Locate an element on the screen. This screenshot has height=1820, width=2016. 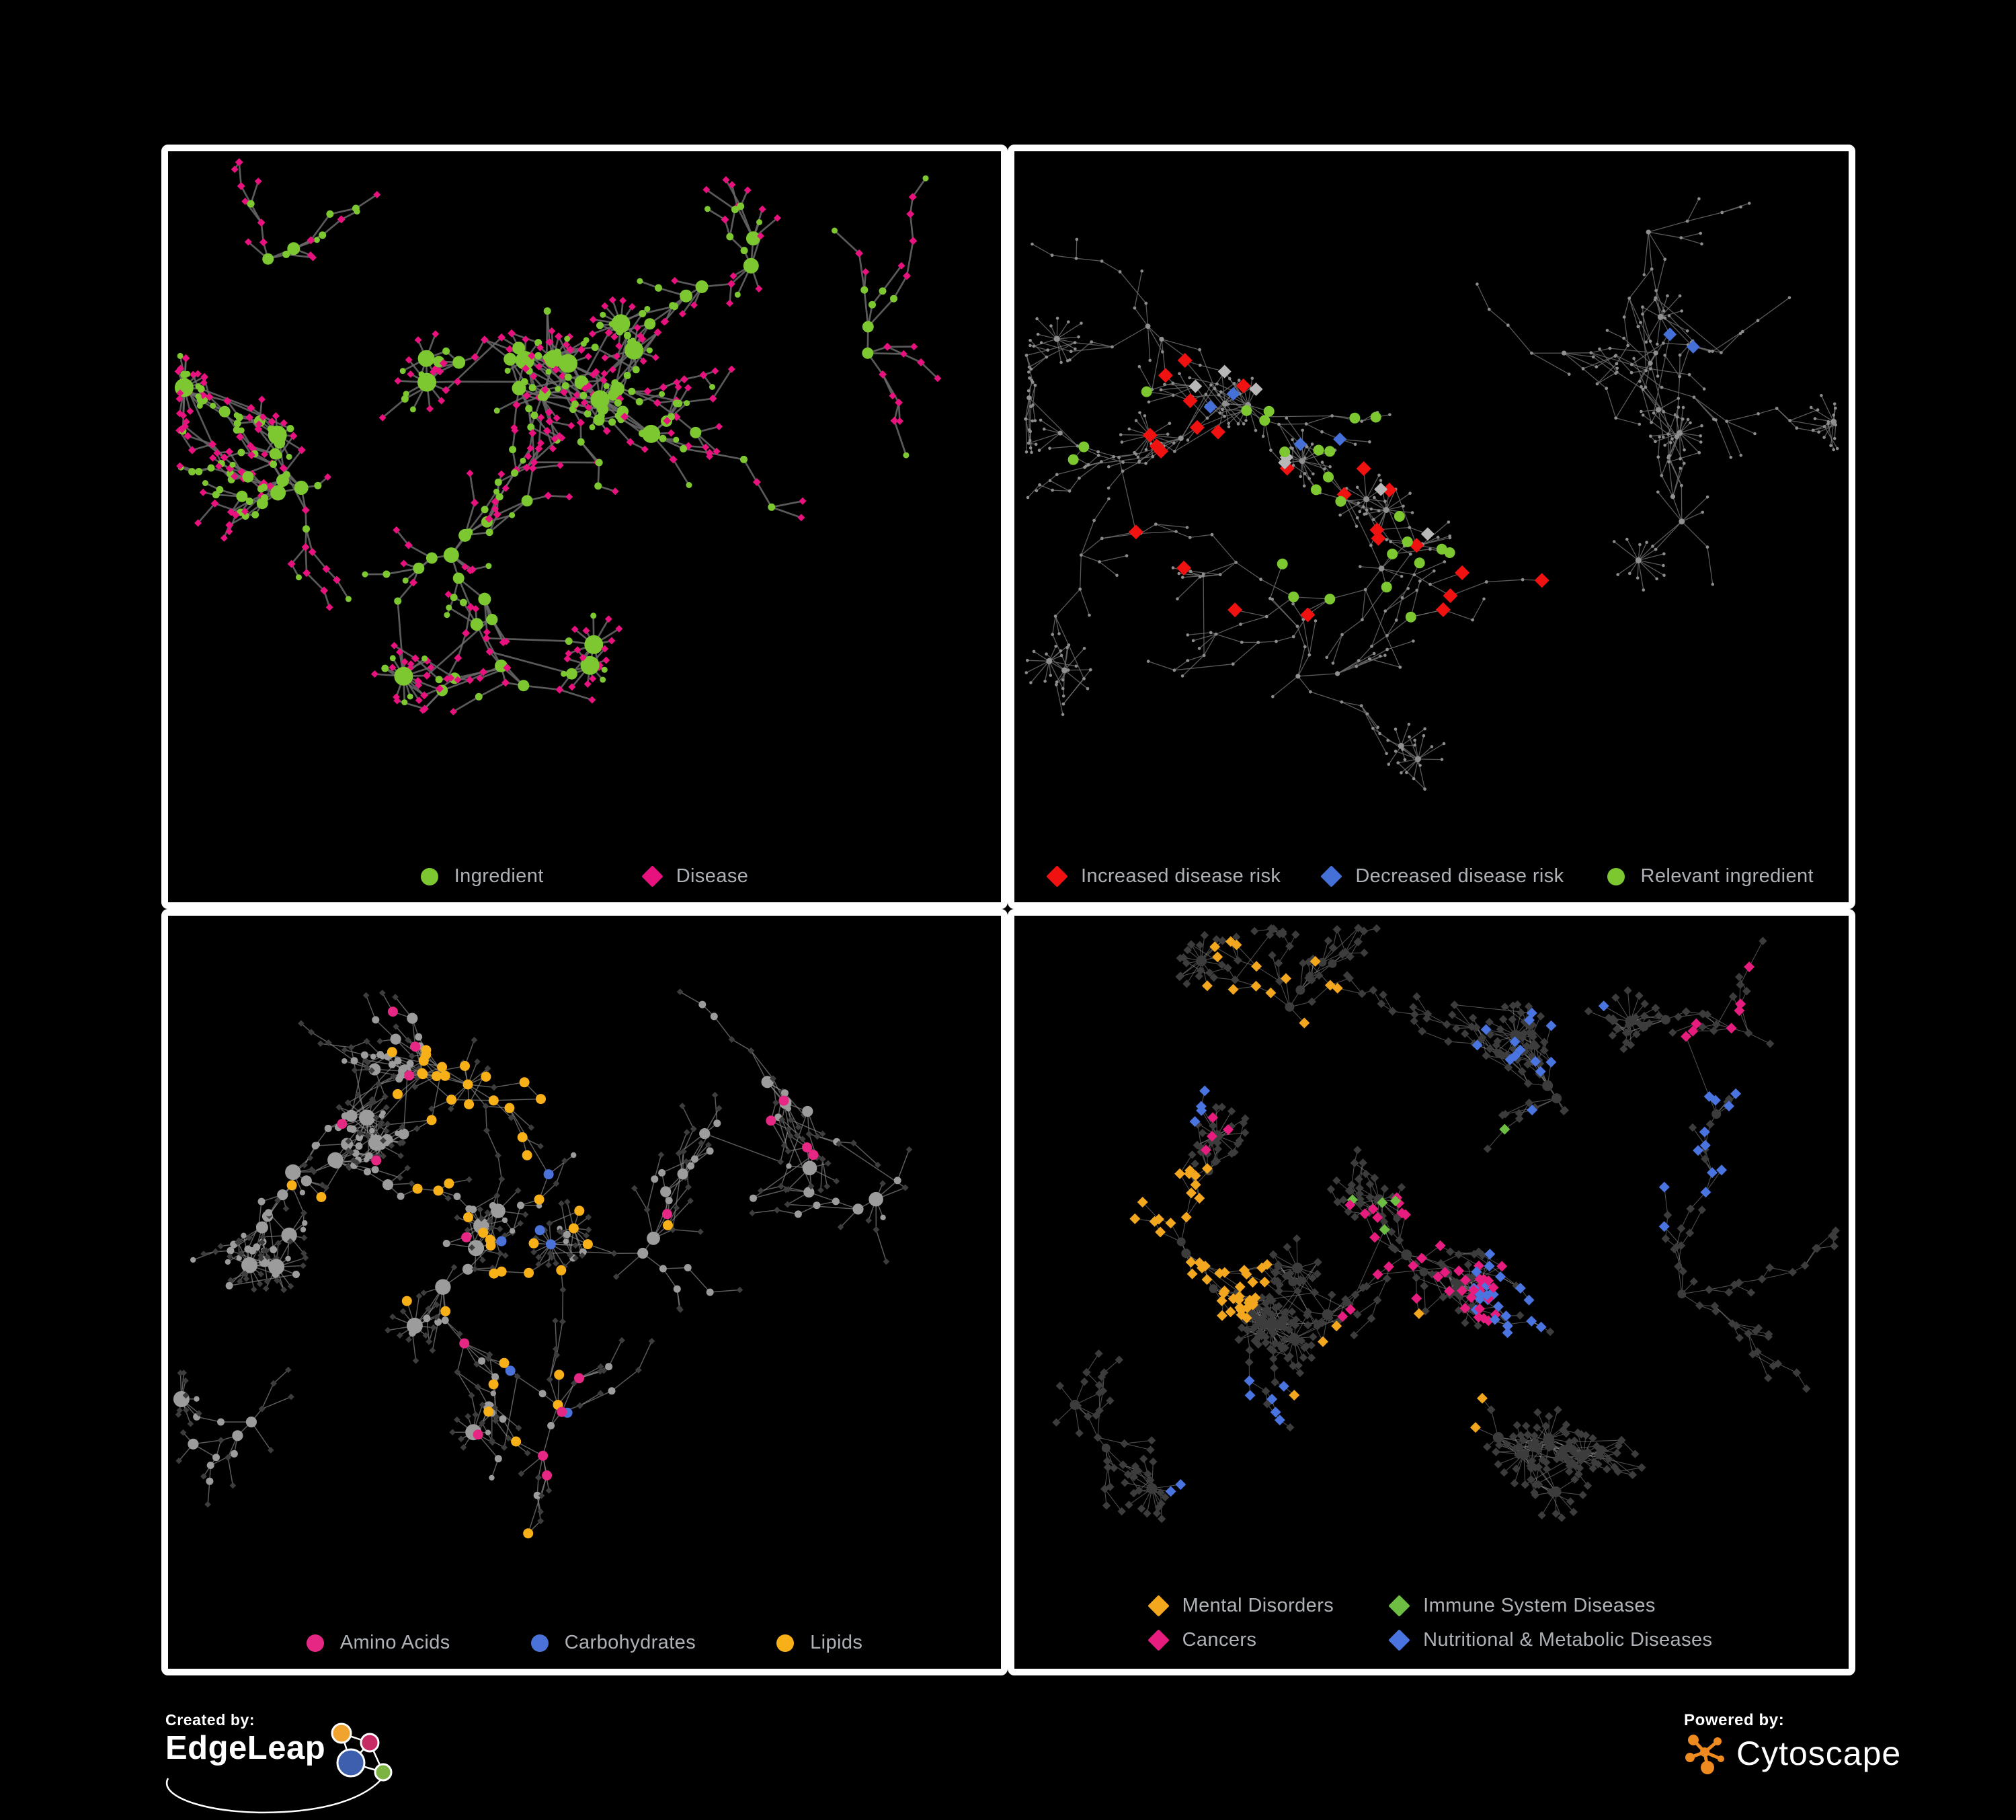
legend-label: Carbohydrates is located at coordinates (630, 1642).